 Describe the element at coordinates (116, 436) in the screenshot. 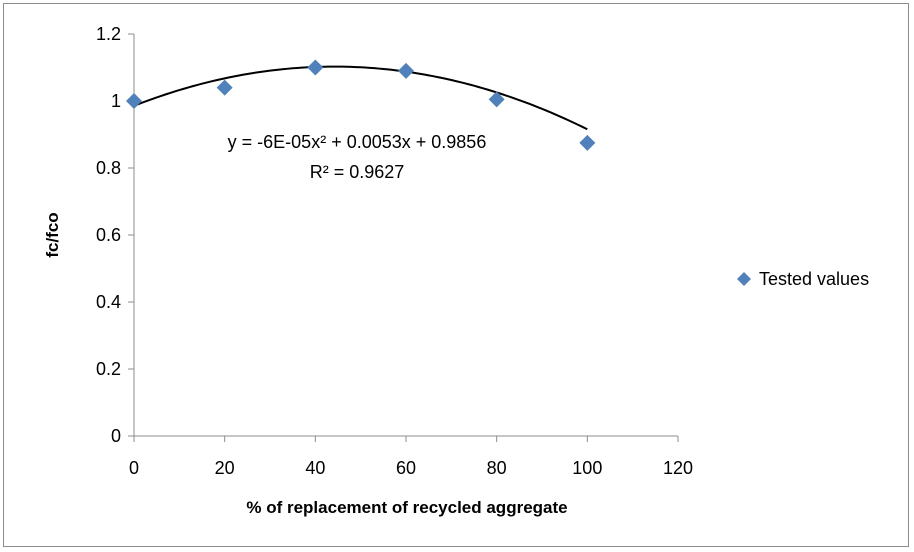

I see `y-tick-label: 0` at that location.